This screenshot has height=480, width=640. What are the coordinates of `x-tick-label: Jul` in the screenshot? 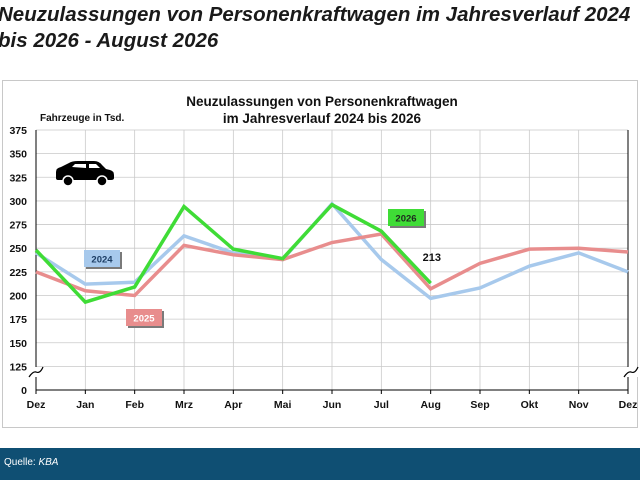 It's located at (381, 405).